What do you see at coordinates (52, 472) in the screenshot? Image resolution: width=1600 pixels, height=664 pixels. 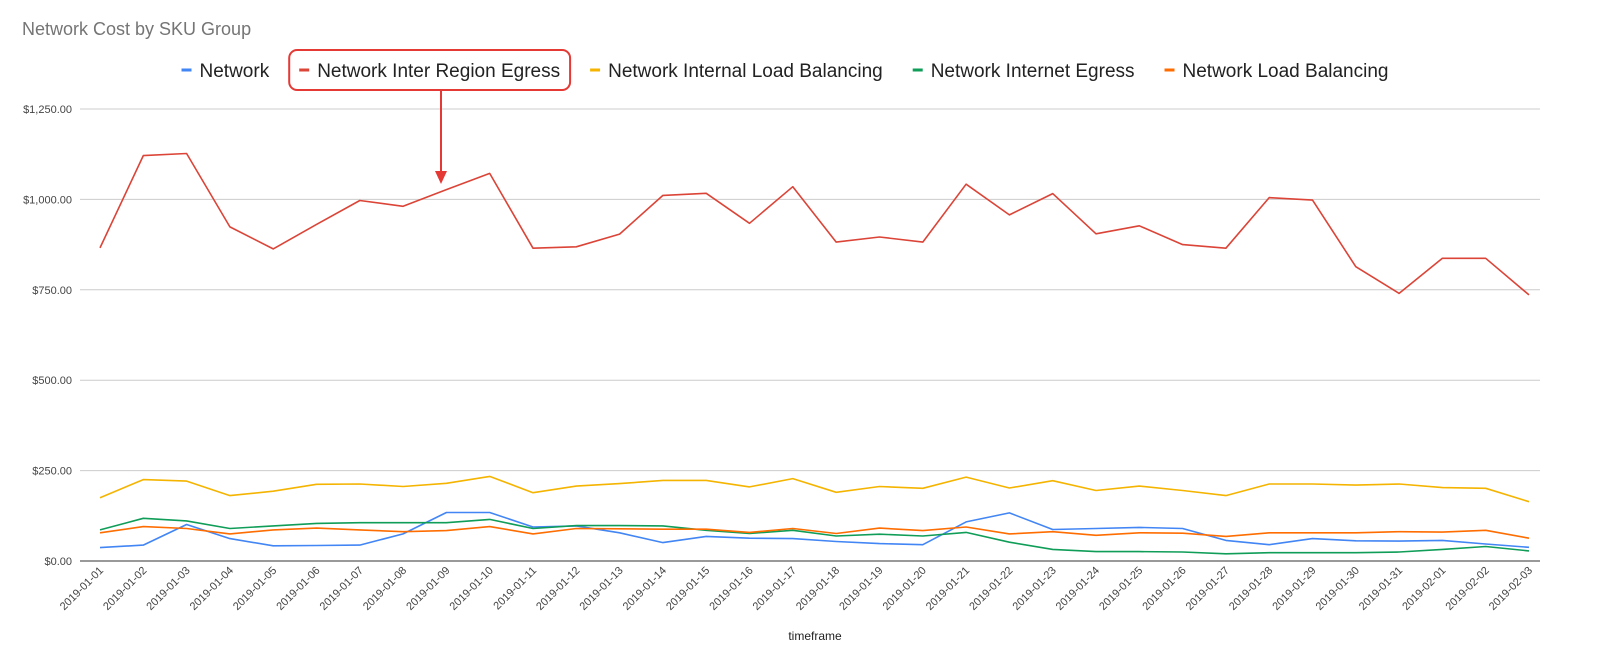 I see `y-tick-label: $250.00` at bounding box center [52, 472].